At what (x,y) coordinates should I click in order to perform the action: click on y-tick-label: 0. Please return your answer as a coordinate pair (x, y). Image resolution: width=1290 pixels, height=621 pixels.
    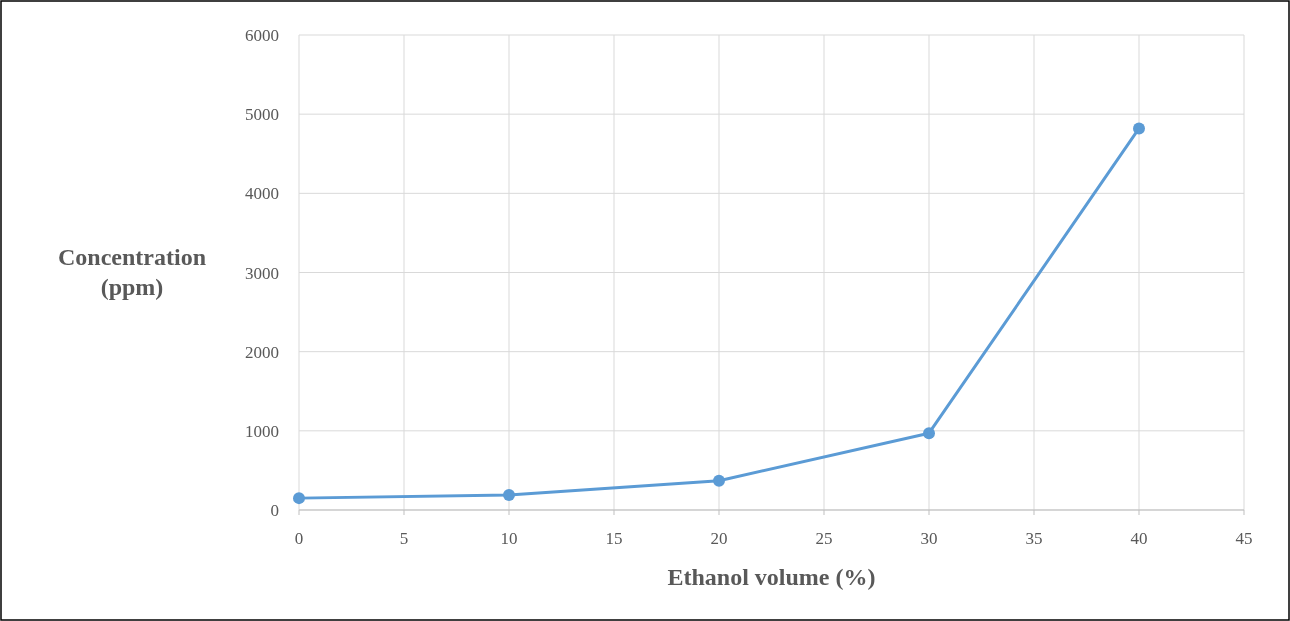
    Looking at the image, I should click on (274, 510).